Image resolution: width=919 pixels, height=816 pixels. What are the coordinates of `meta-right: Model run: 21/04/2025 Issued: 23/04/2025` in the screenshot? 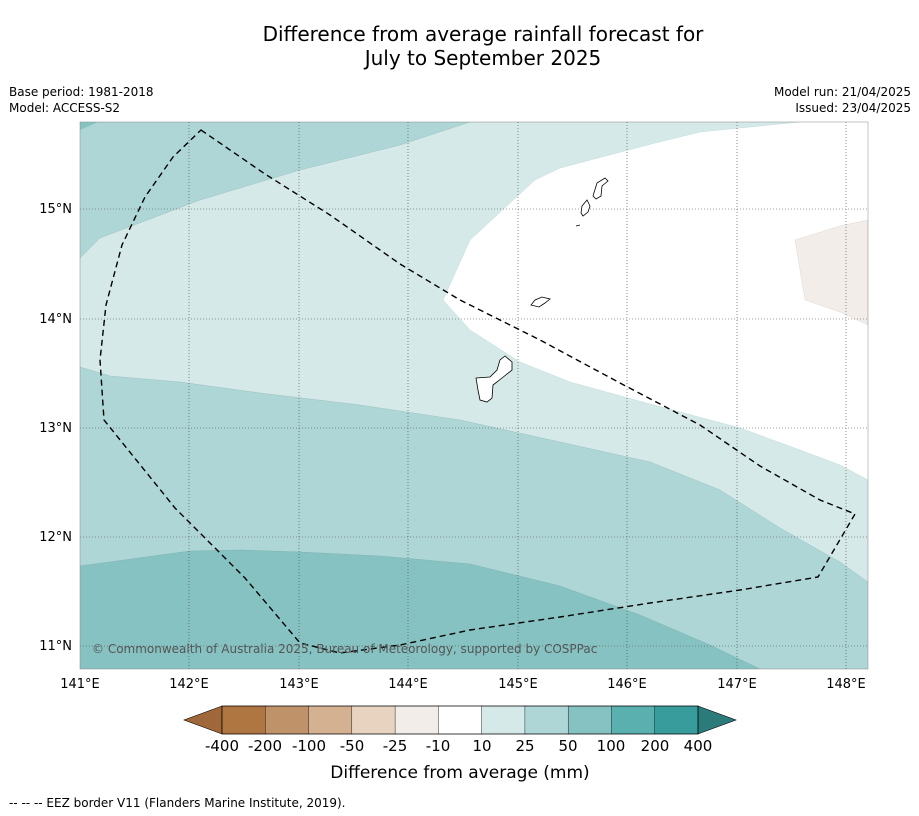 It's located at (842, 100).